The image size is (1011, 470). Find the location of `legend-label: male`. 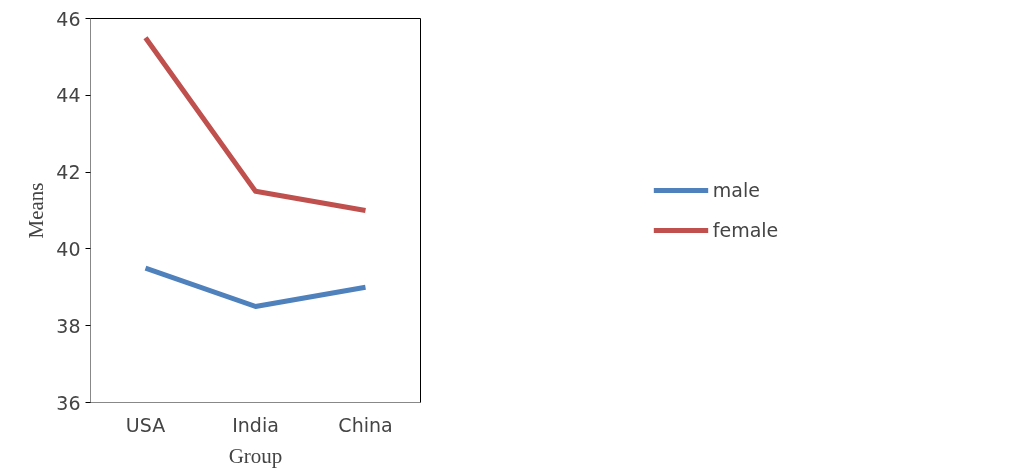

legend-label: male is located at coordinates (736, 190).